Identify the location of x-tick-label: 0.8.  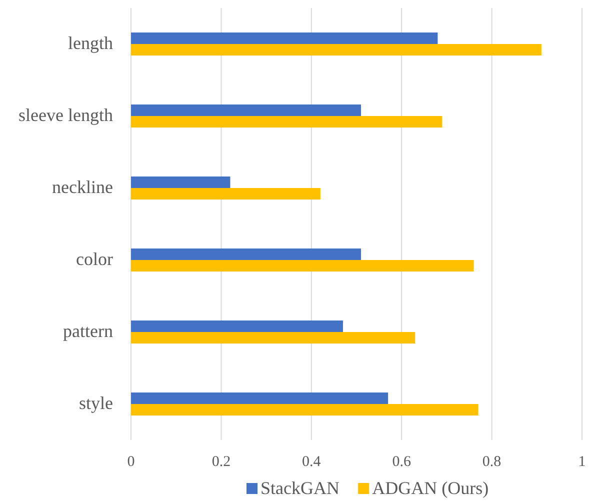
(492, 462).